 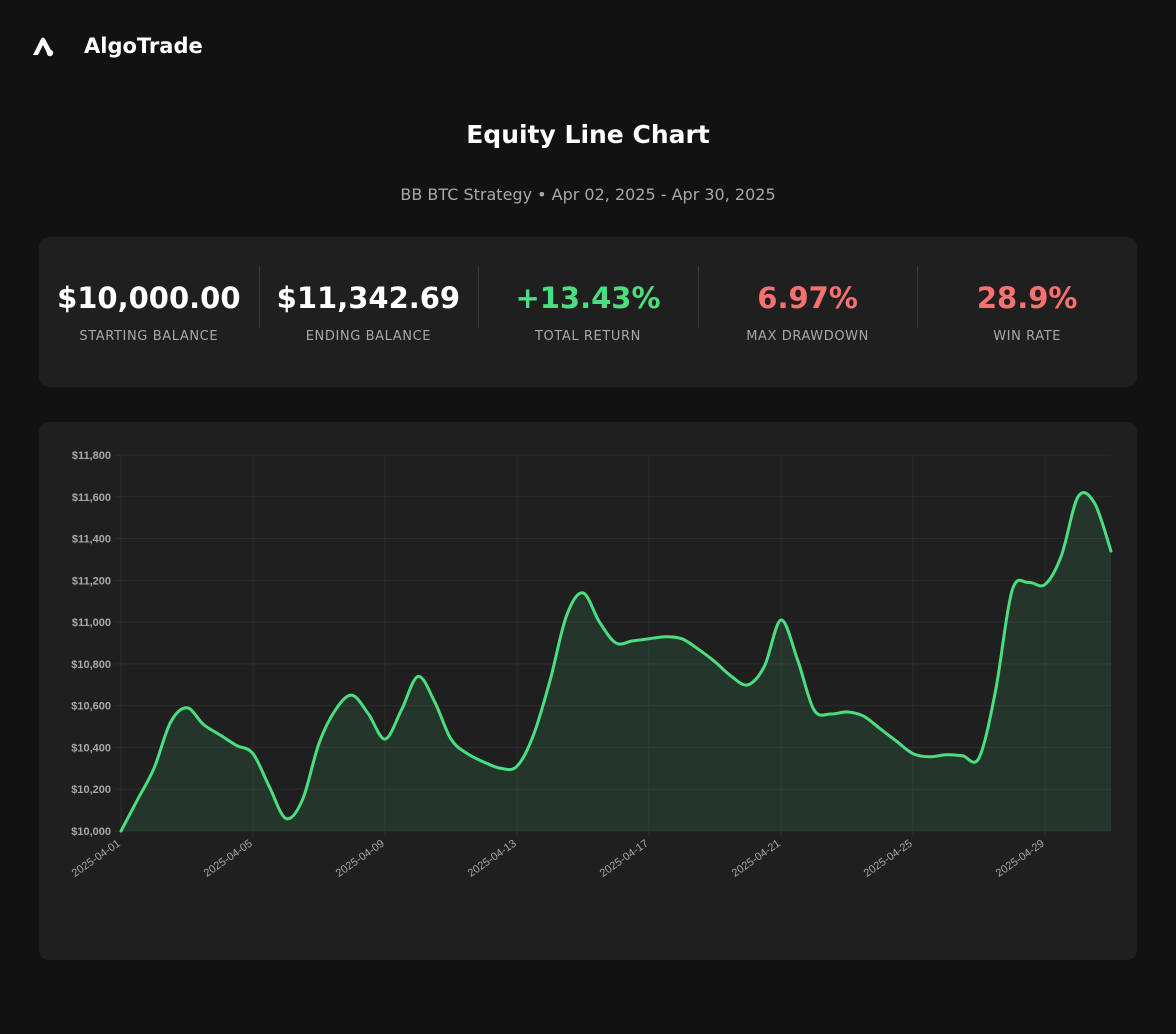 What do you see at coordinates (91, 790) in the screenshot?
I see `y-tick-label: $10,200` at bounding box center [91, 790].